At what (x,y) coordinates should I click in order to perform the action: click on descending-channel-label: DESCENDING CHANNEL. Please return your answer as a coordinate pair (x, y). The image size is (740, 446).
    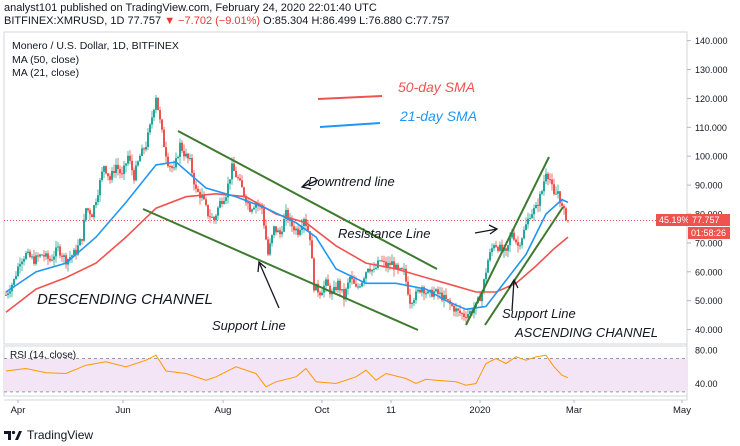
    Looking at the image, I should click on (125, 299).